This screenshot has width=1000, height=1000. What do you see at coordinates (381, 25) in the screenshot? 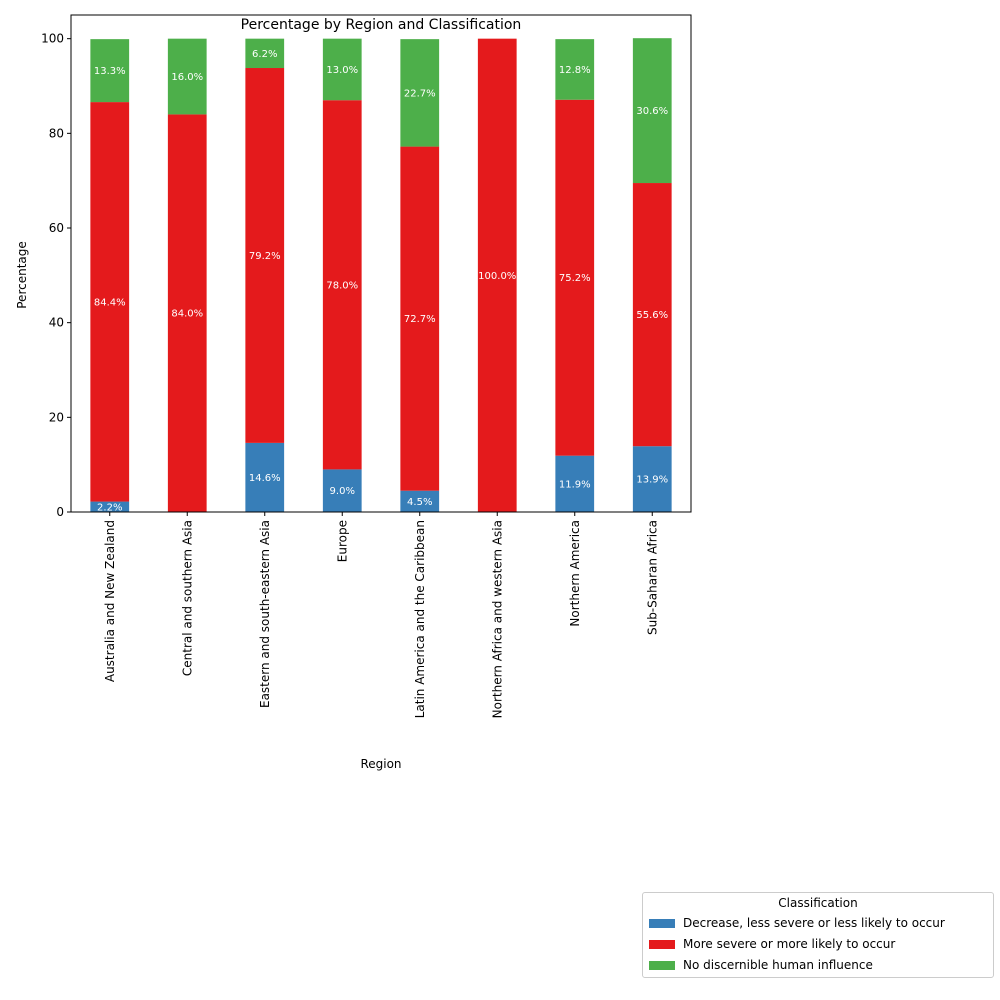
I see `chart-title: Percentage by Region and Classification` at bounding box center [381, 25].